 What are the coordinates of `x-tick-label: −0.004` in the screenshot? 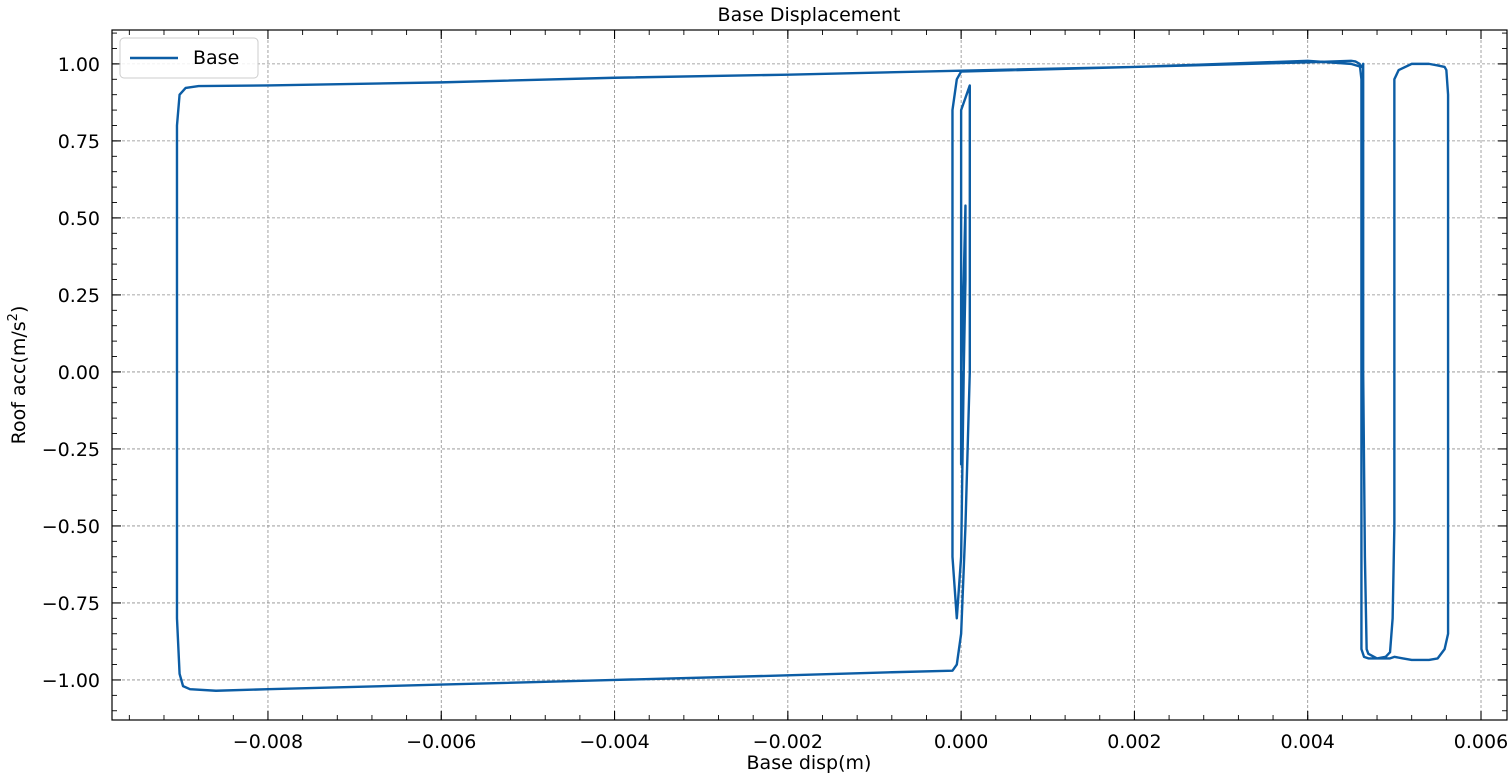 It's located at (614, 742).